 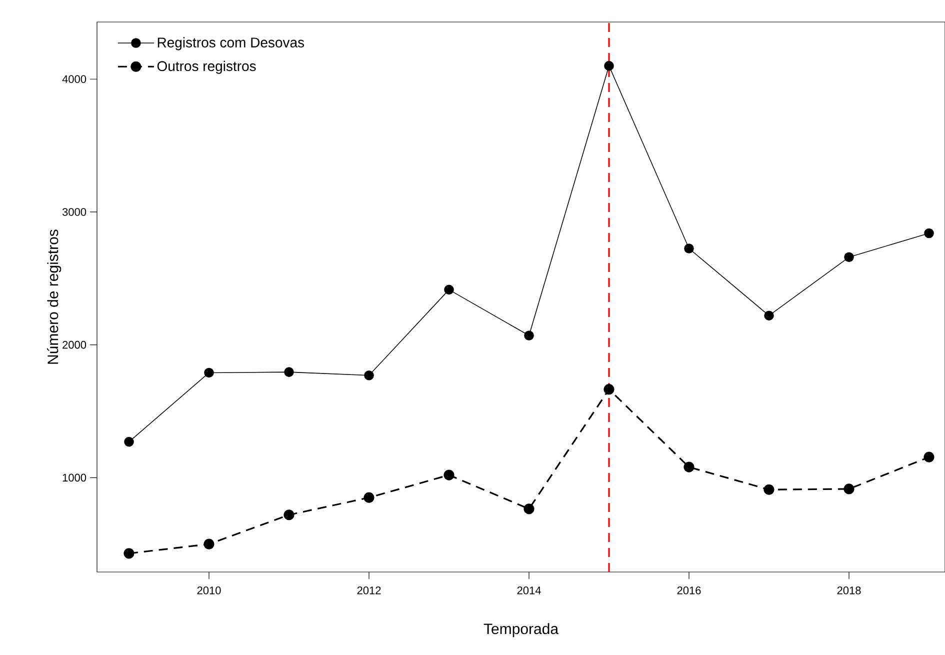 I want to click on x-tick-label: 2014, so click(x=529, y=590).